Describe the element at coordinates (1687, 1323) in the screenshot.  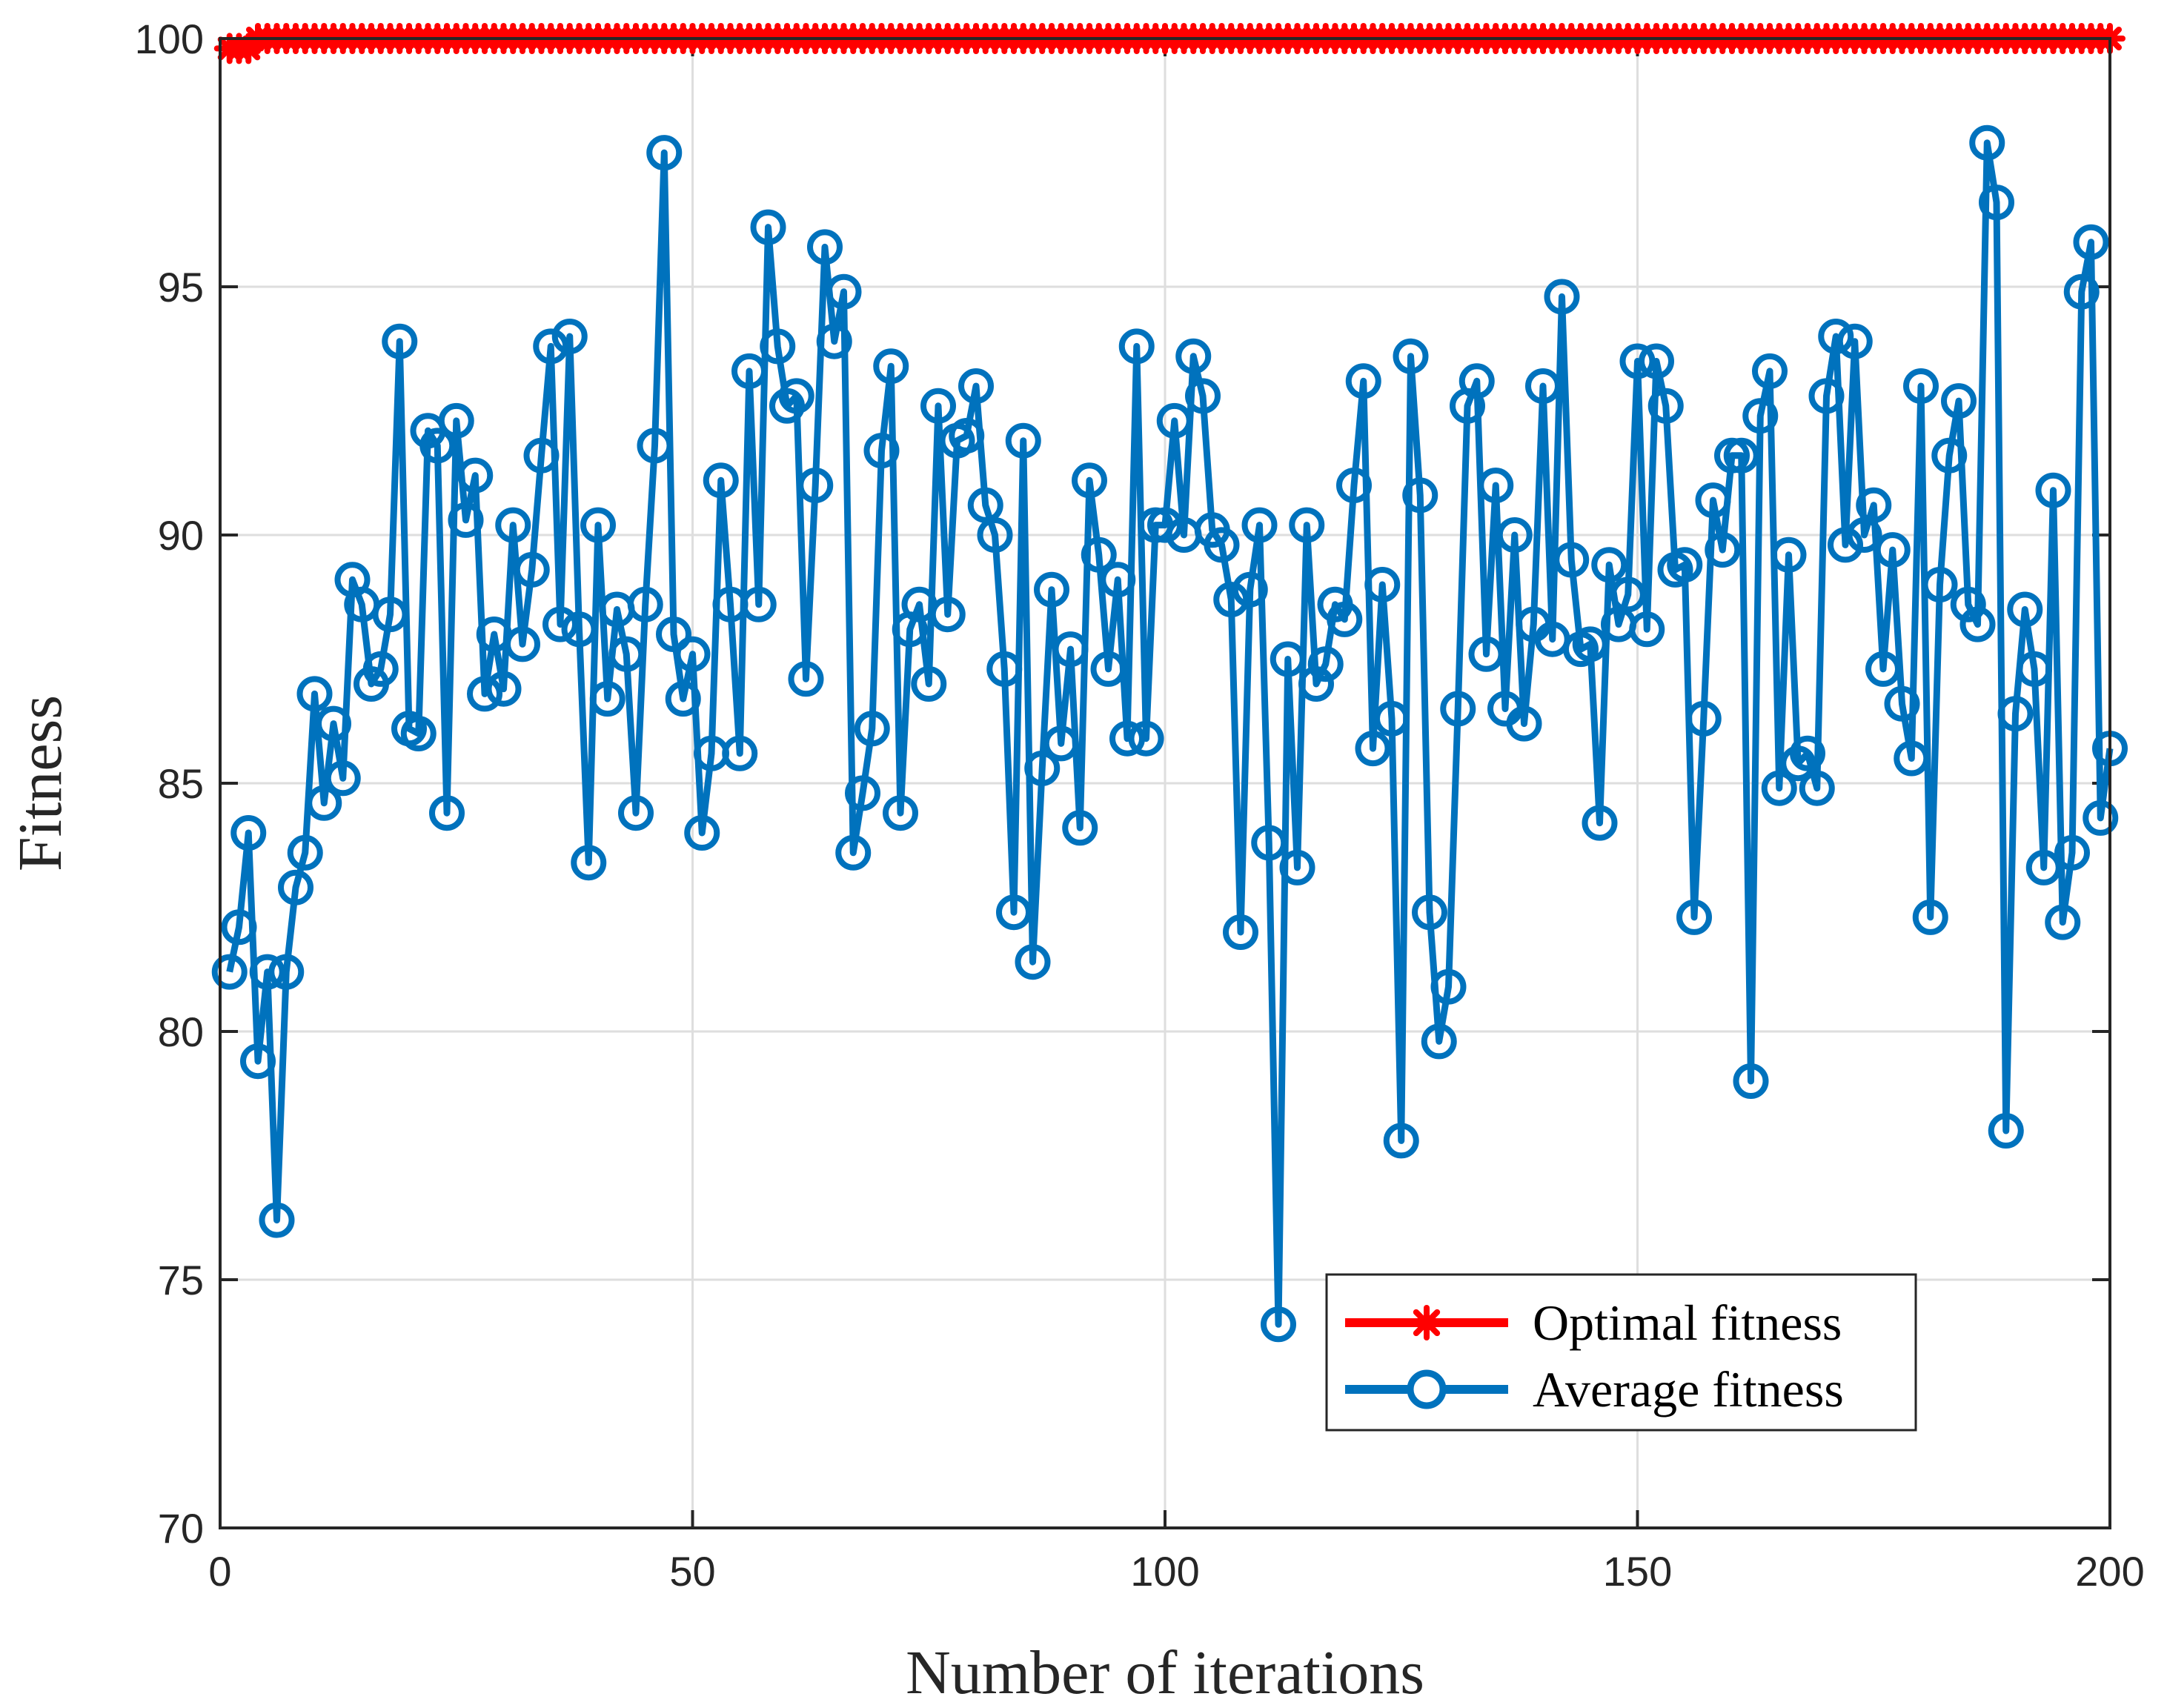
I see `legend-label-optimal: Optimal fitness` at that location.